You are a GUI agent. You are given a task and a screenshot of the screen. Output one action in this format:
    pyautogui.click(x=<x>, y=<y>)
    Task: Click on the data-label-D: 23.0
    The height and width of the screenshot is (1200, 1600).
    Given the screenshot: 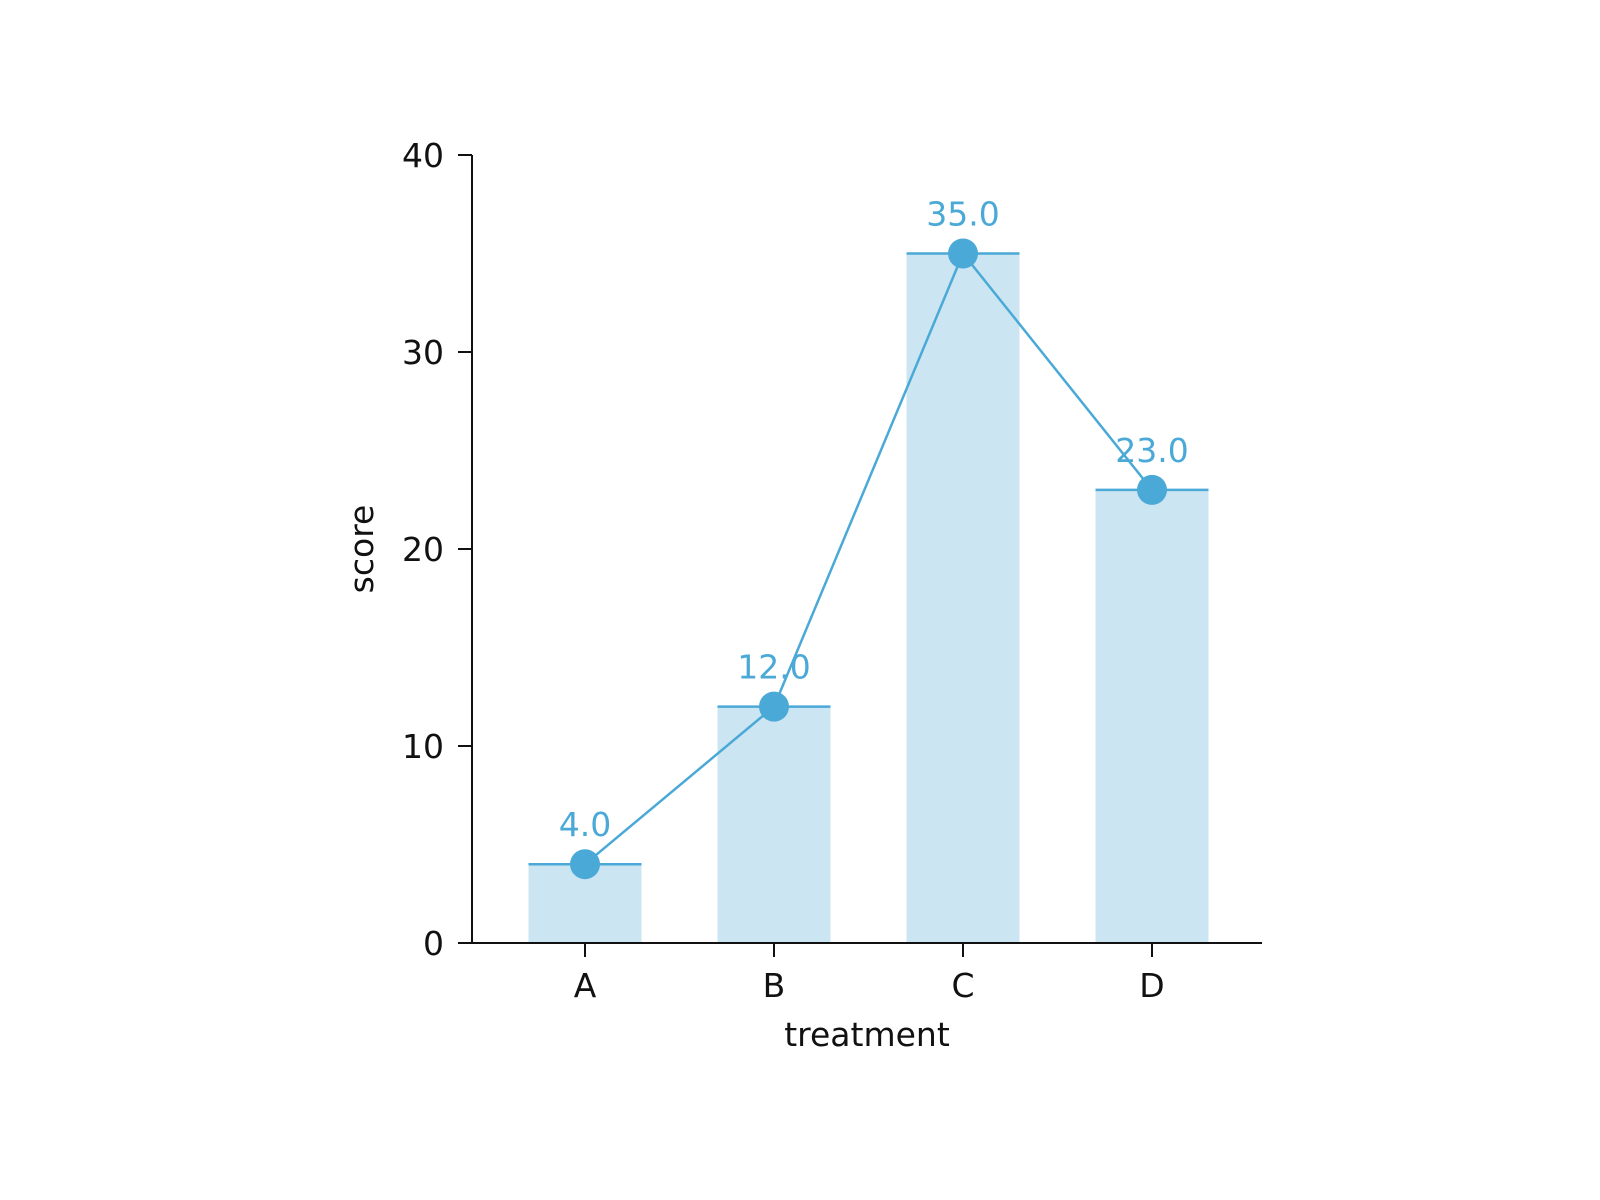 What is the action you would take?
    pyautogui.click(x=1151, y=450)
    